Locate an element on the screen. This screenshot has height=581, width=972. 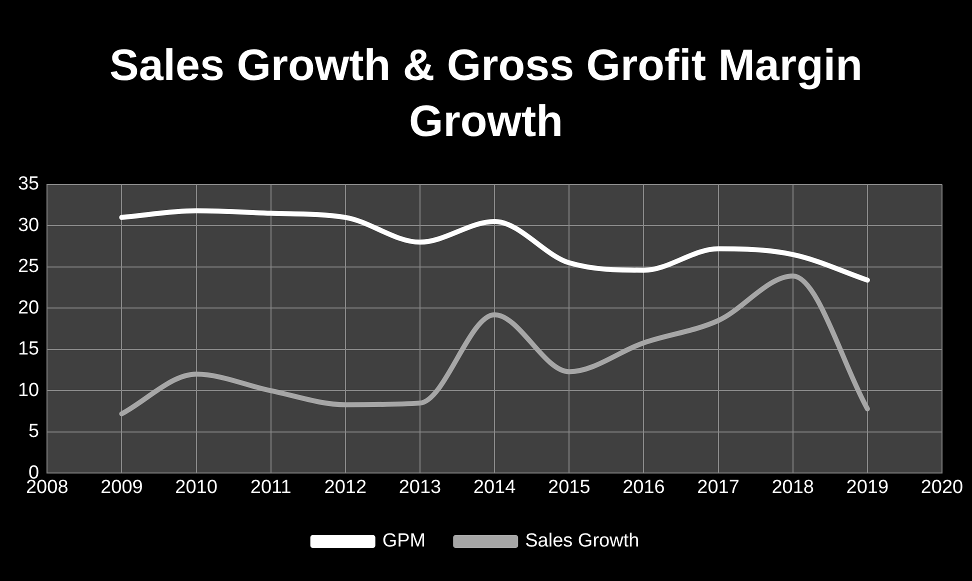
y-tick-label: 20 is located at coordinates (29, 307).